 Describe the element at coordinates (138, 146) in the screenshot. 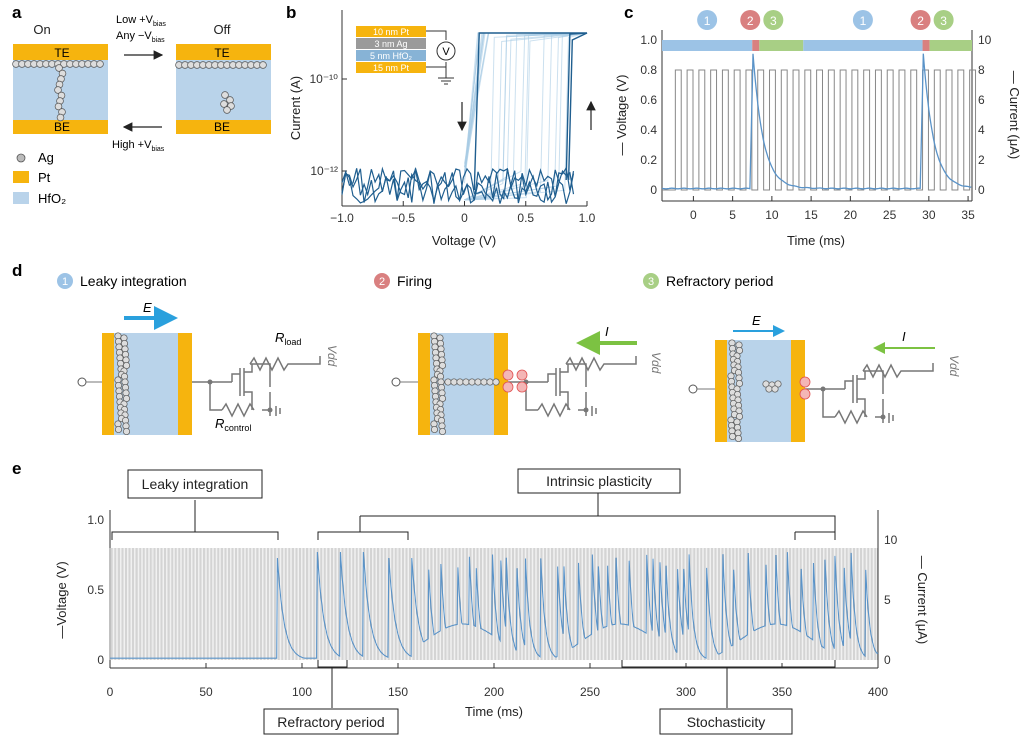

I see `arrow-bottom-text: High +Vbias` at that location.